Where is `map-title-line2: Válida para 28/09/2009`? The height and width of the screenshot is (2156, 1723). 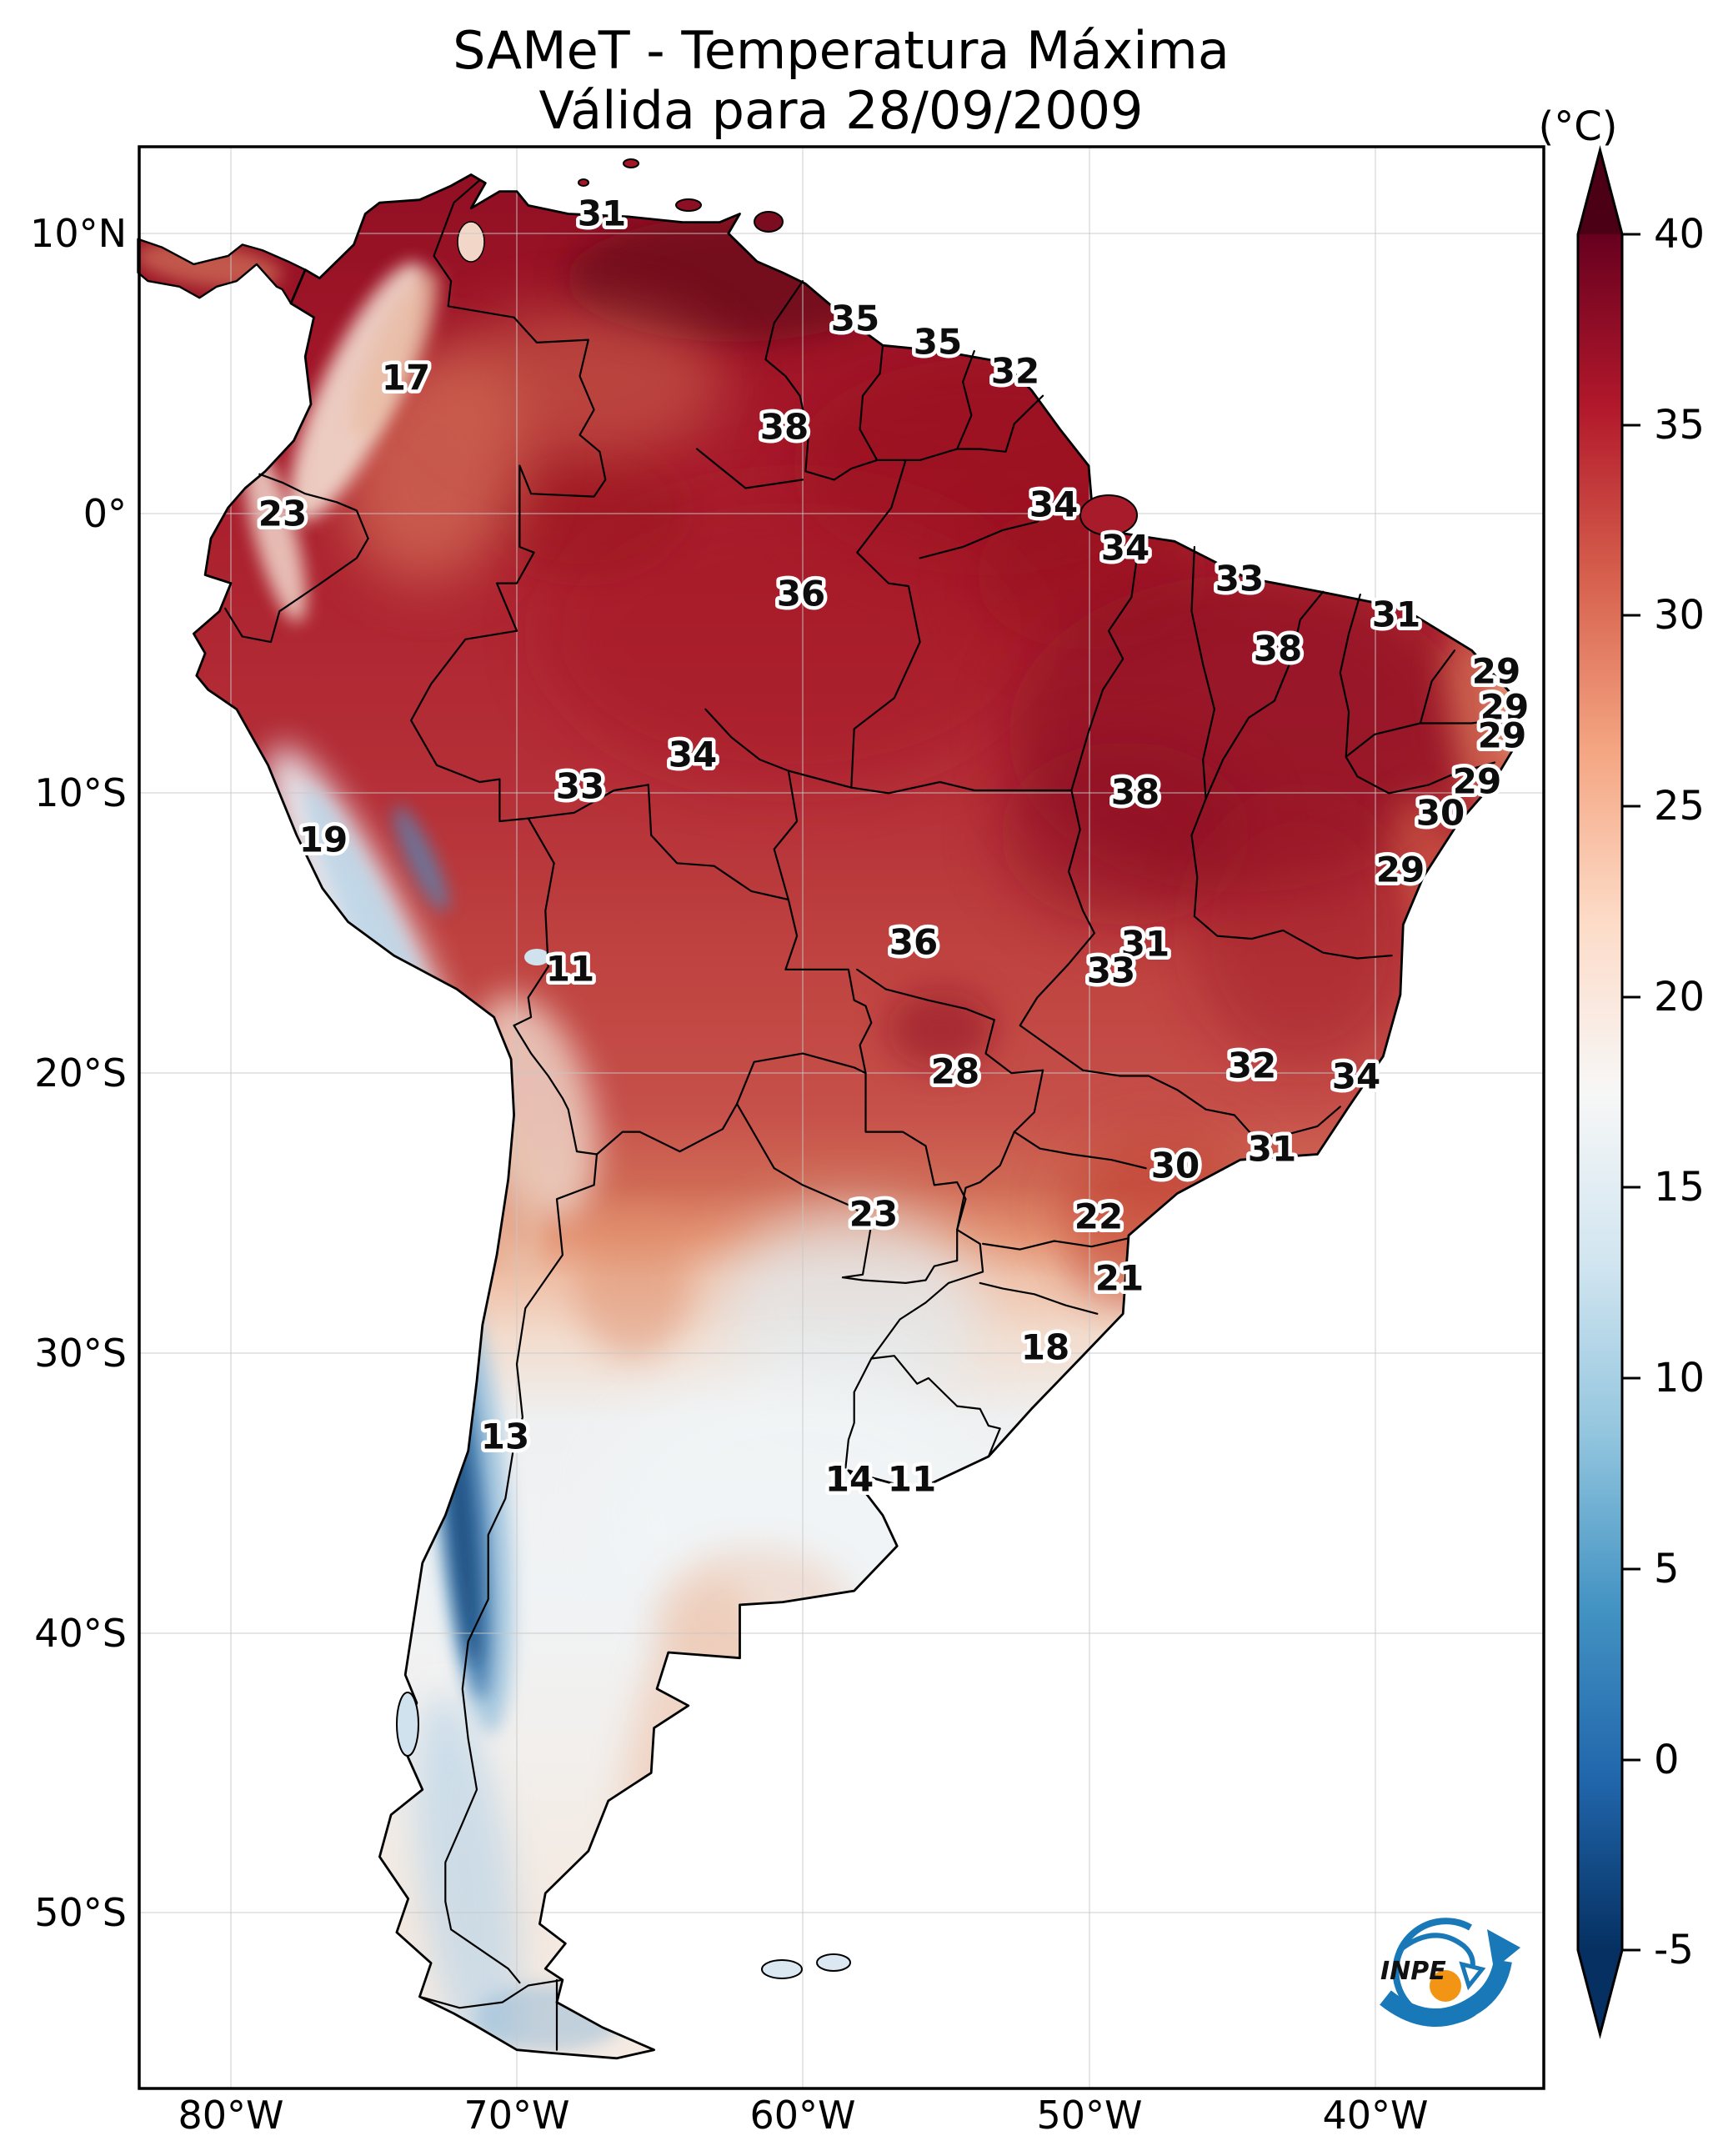
map-title-line2: Válida para 28/09/2009 is located at coordinates (841, 110).